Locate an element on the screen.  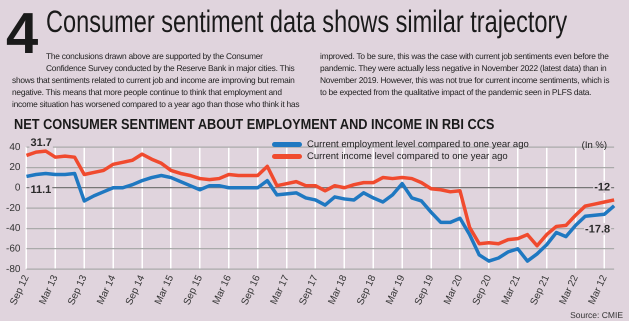
y-tick-label: -80 is located at coordinates (13, 269).